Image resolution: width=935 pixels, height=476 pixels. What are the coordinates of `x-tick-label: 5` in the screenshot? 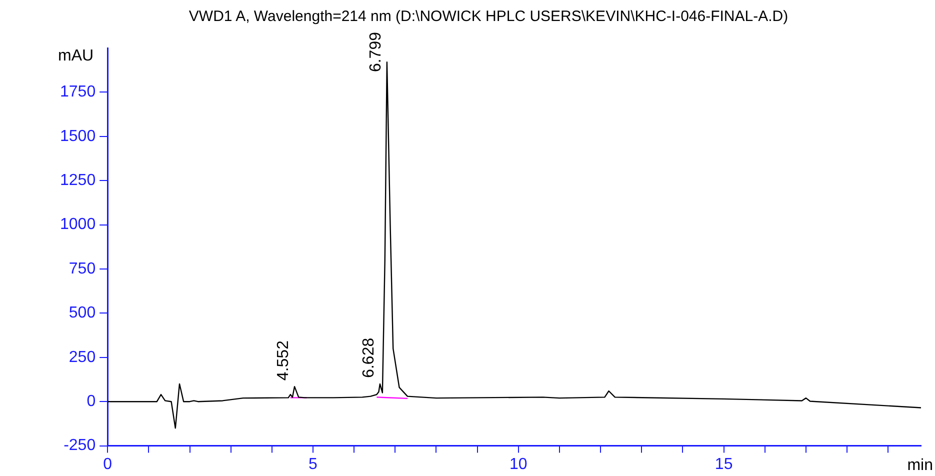 It's located at (313, 464).